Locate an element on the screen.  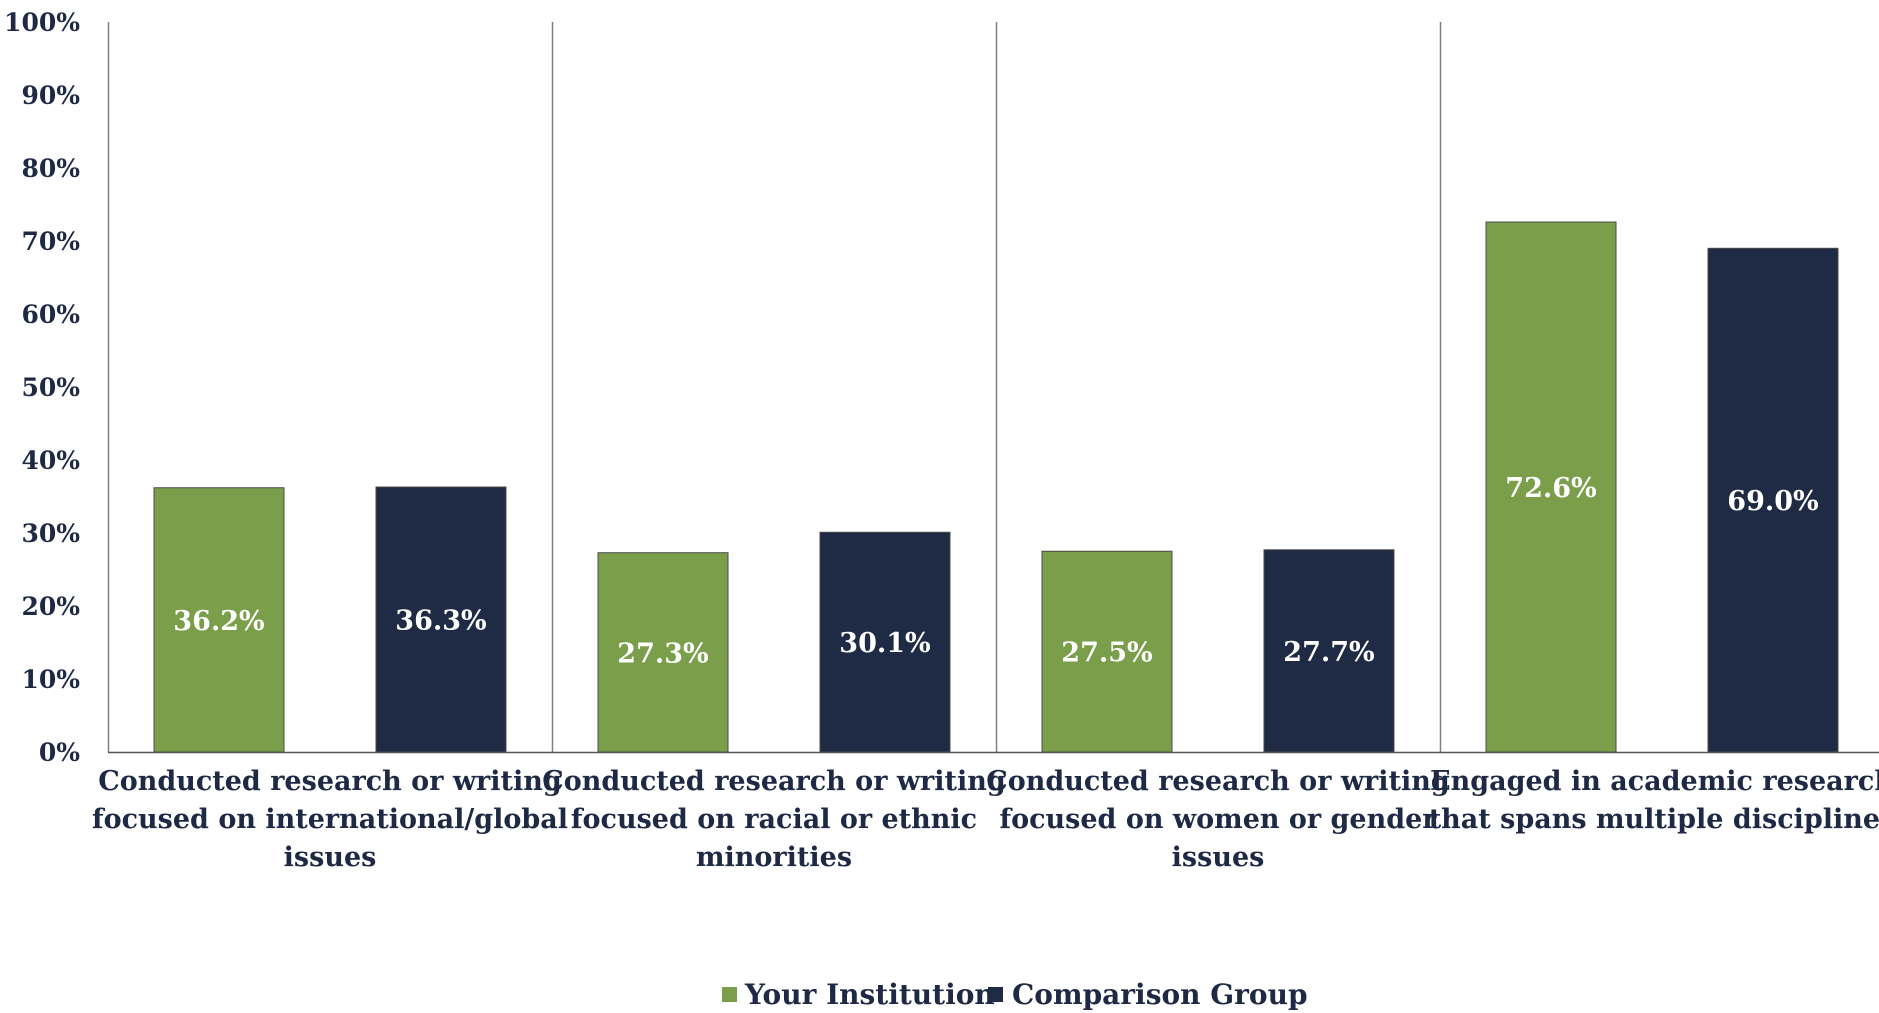
y-tick-label: 80% is located at coordinates (50, 168).